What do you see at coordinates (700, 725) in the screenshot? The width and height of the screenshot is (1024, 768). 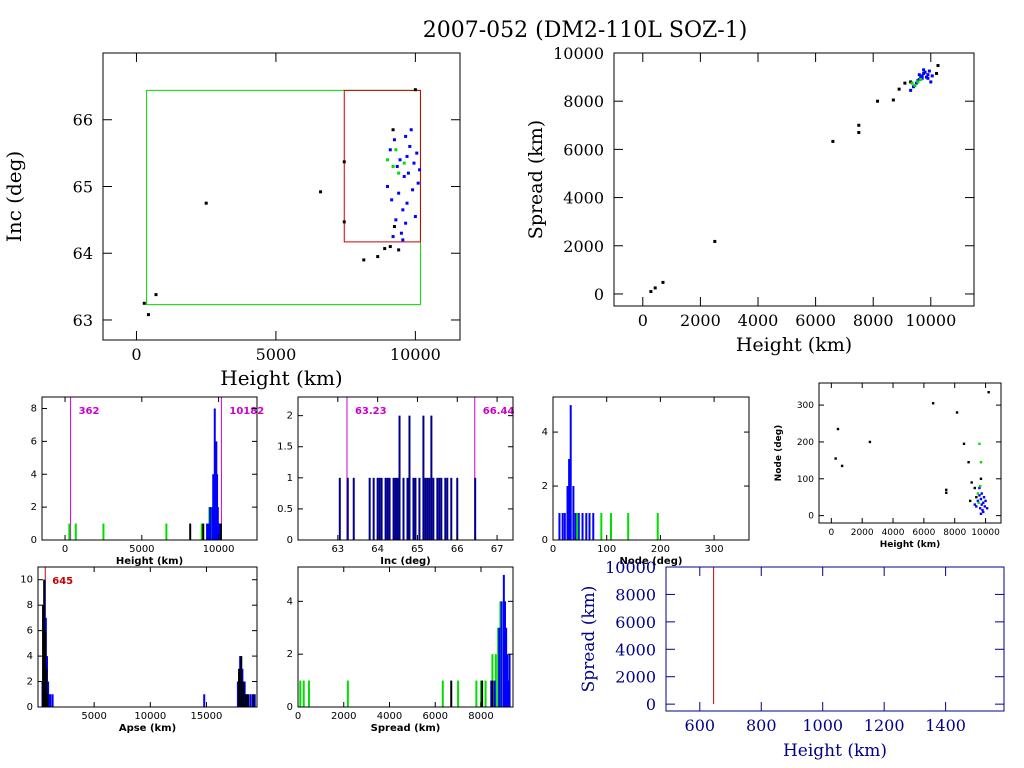 I see `x-tick-label: 600` at bounding box center [700, 725].